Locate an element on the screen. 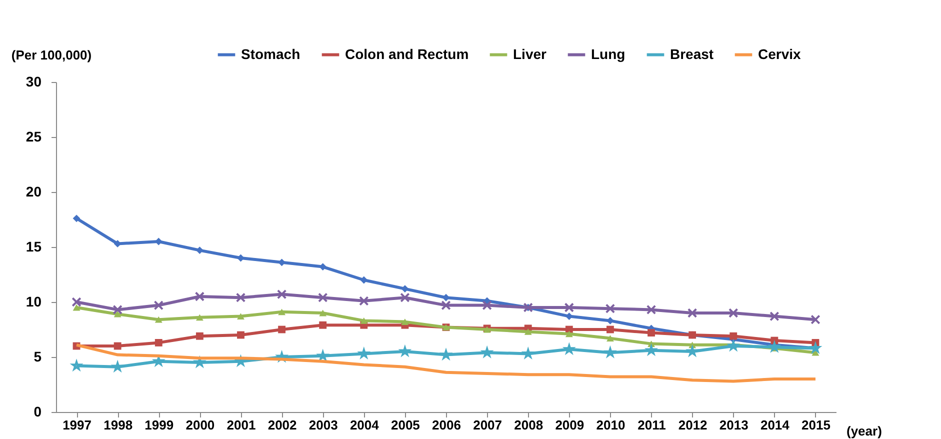 The height and width of the screenshot is (439, 941). x-tick-label: 2004 is located at coordinates (365, 425).